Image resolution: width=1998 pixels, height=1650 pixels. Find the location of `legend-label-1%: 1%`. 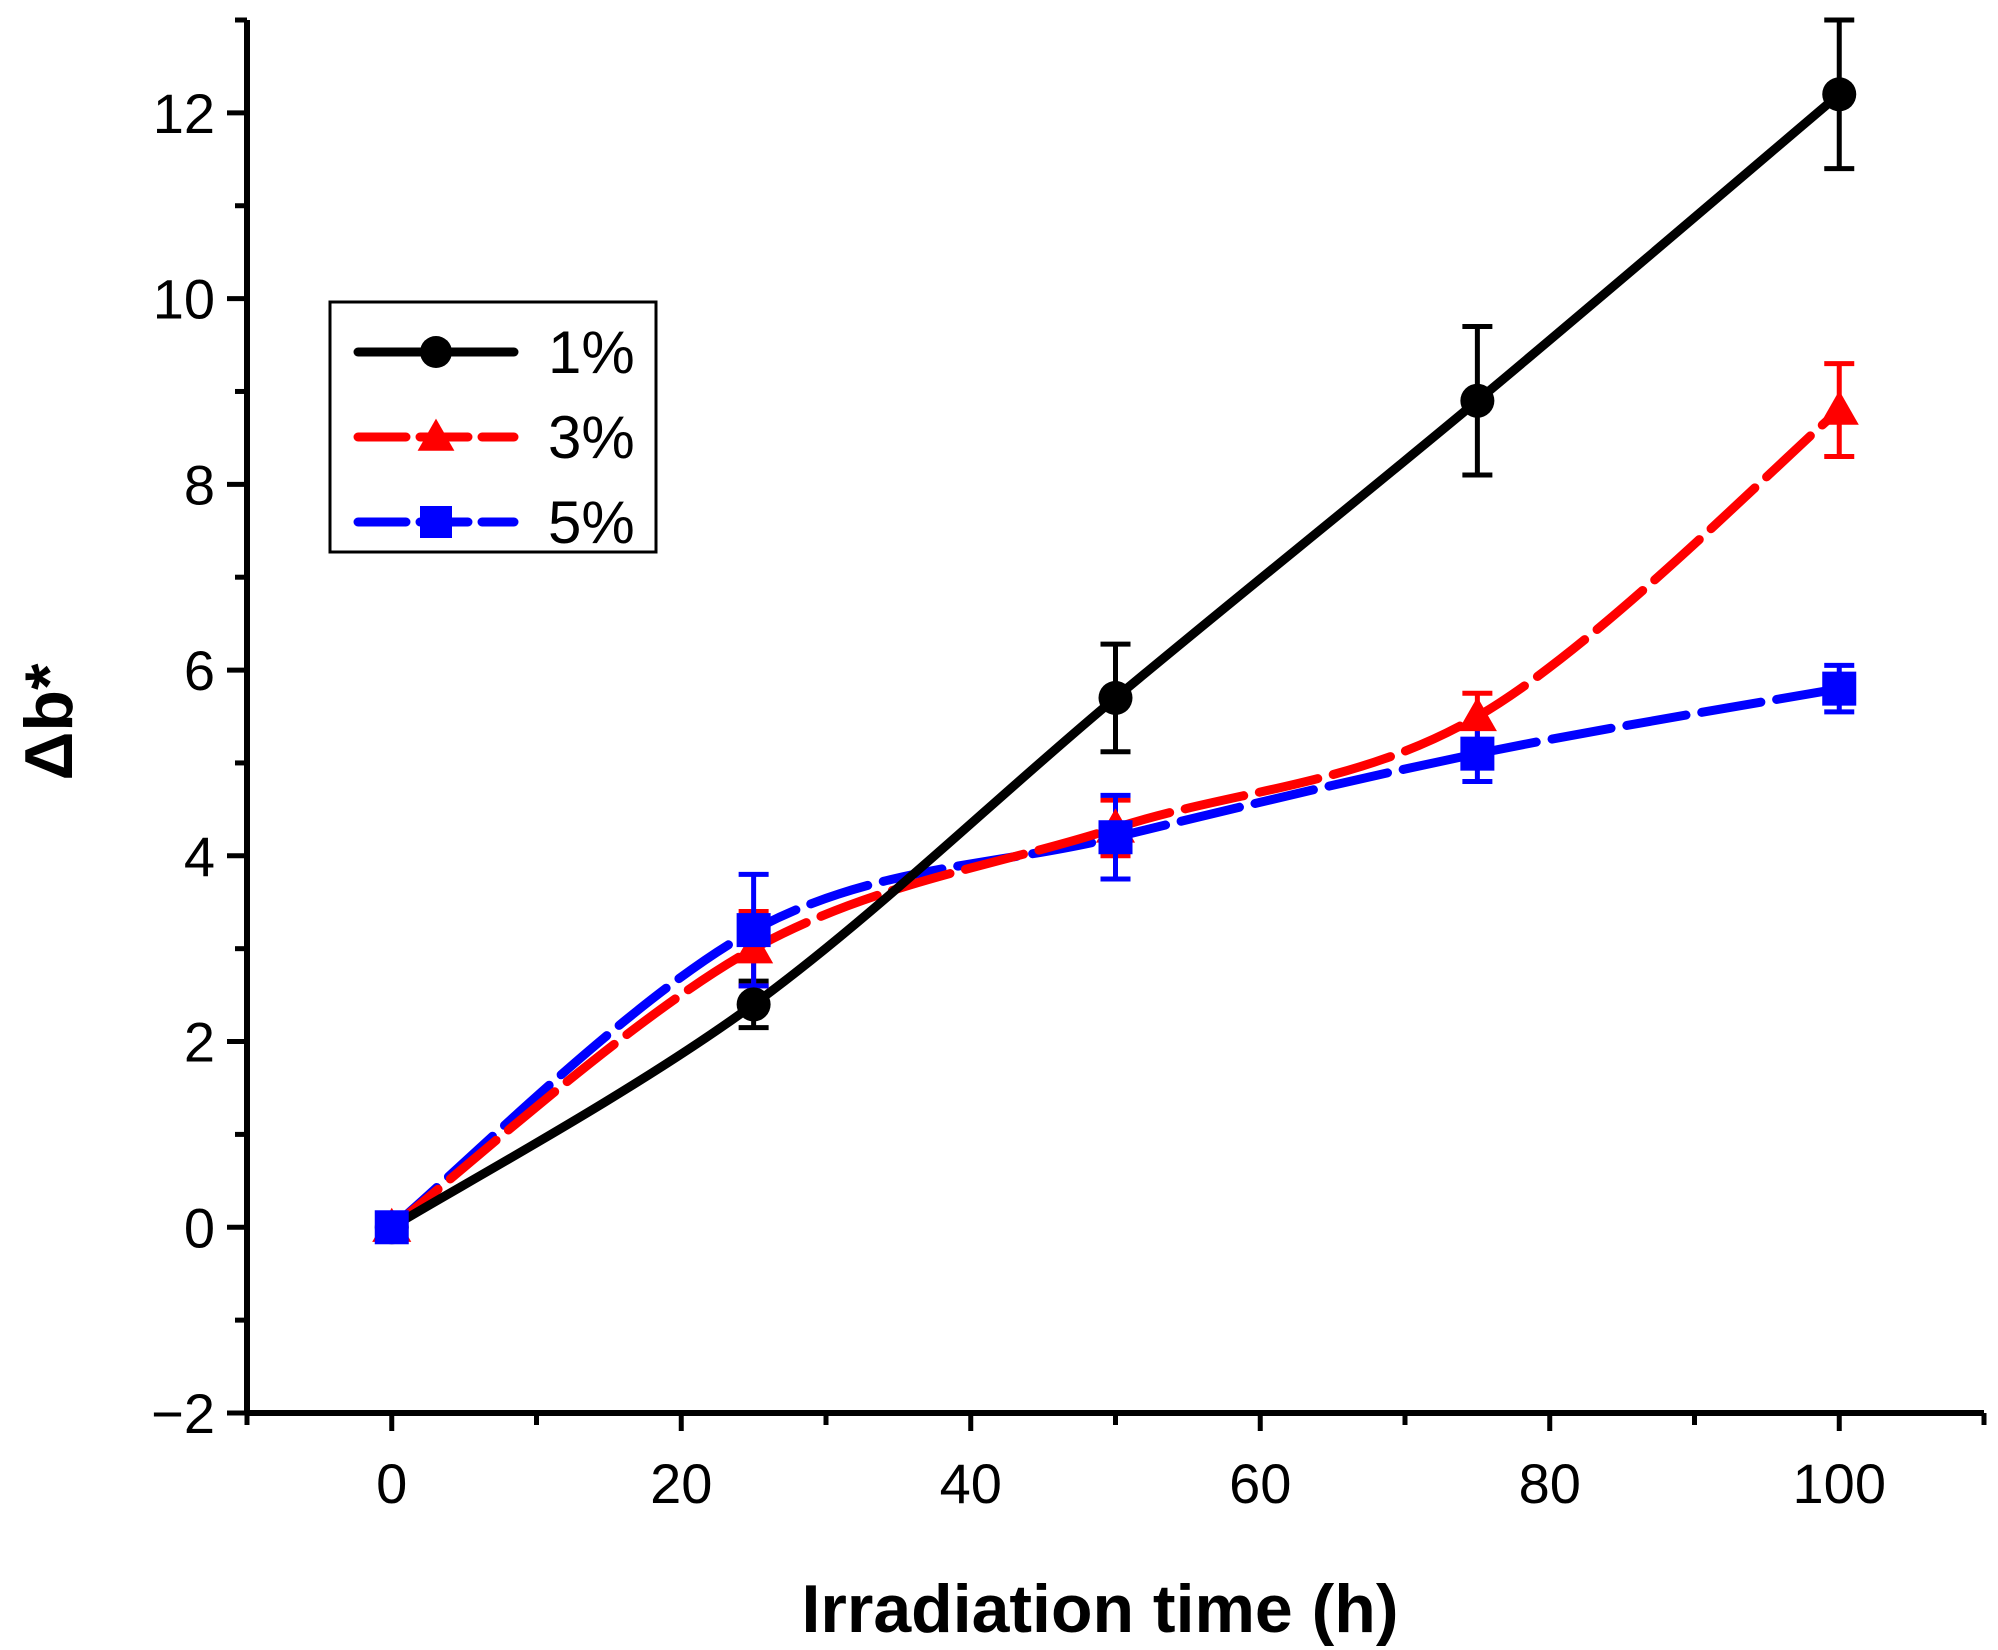

legend-label-1%: 1% is located at coordinates (591, 352).